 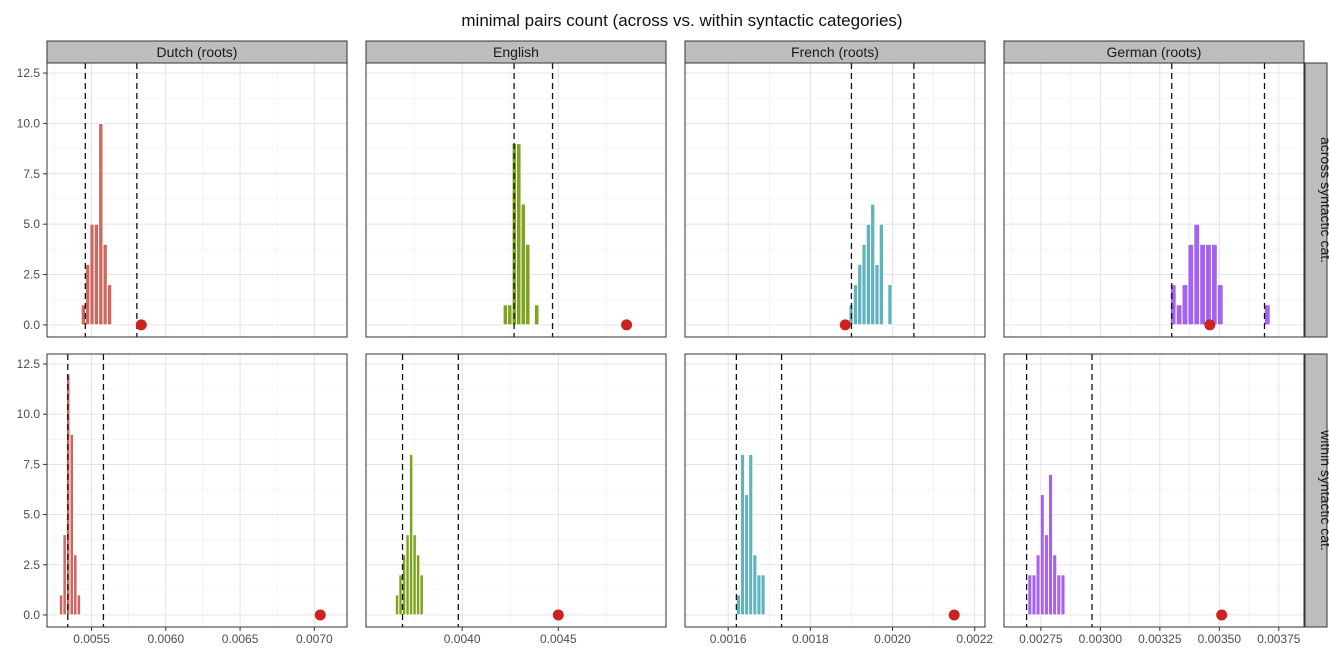 I want to click on x-tick-label: 0.0020, so click(x=892, y=639).